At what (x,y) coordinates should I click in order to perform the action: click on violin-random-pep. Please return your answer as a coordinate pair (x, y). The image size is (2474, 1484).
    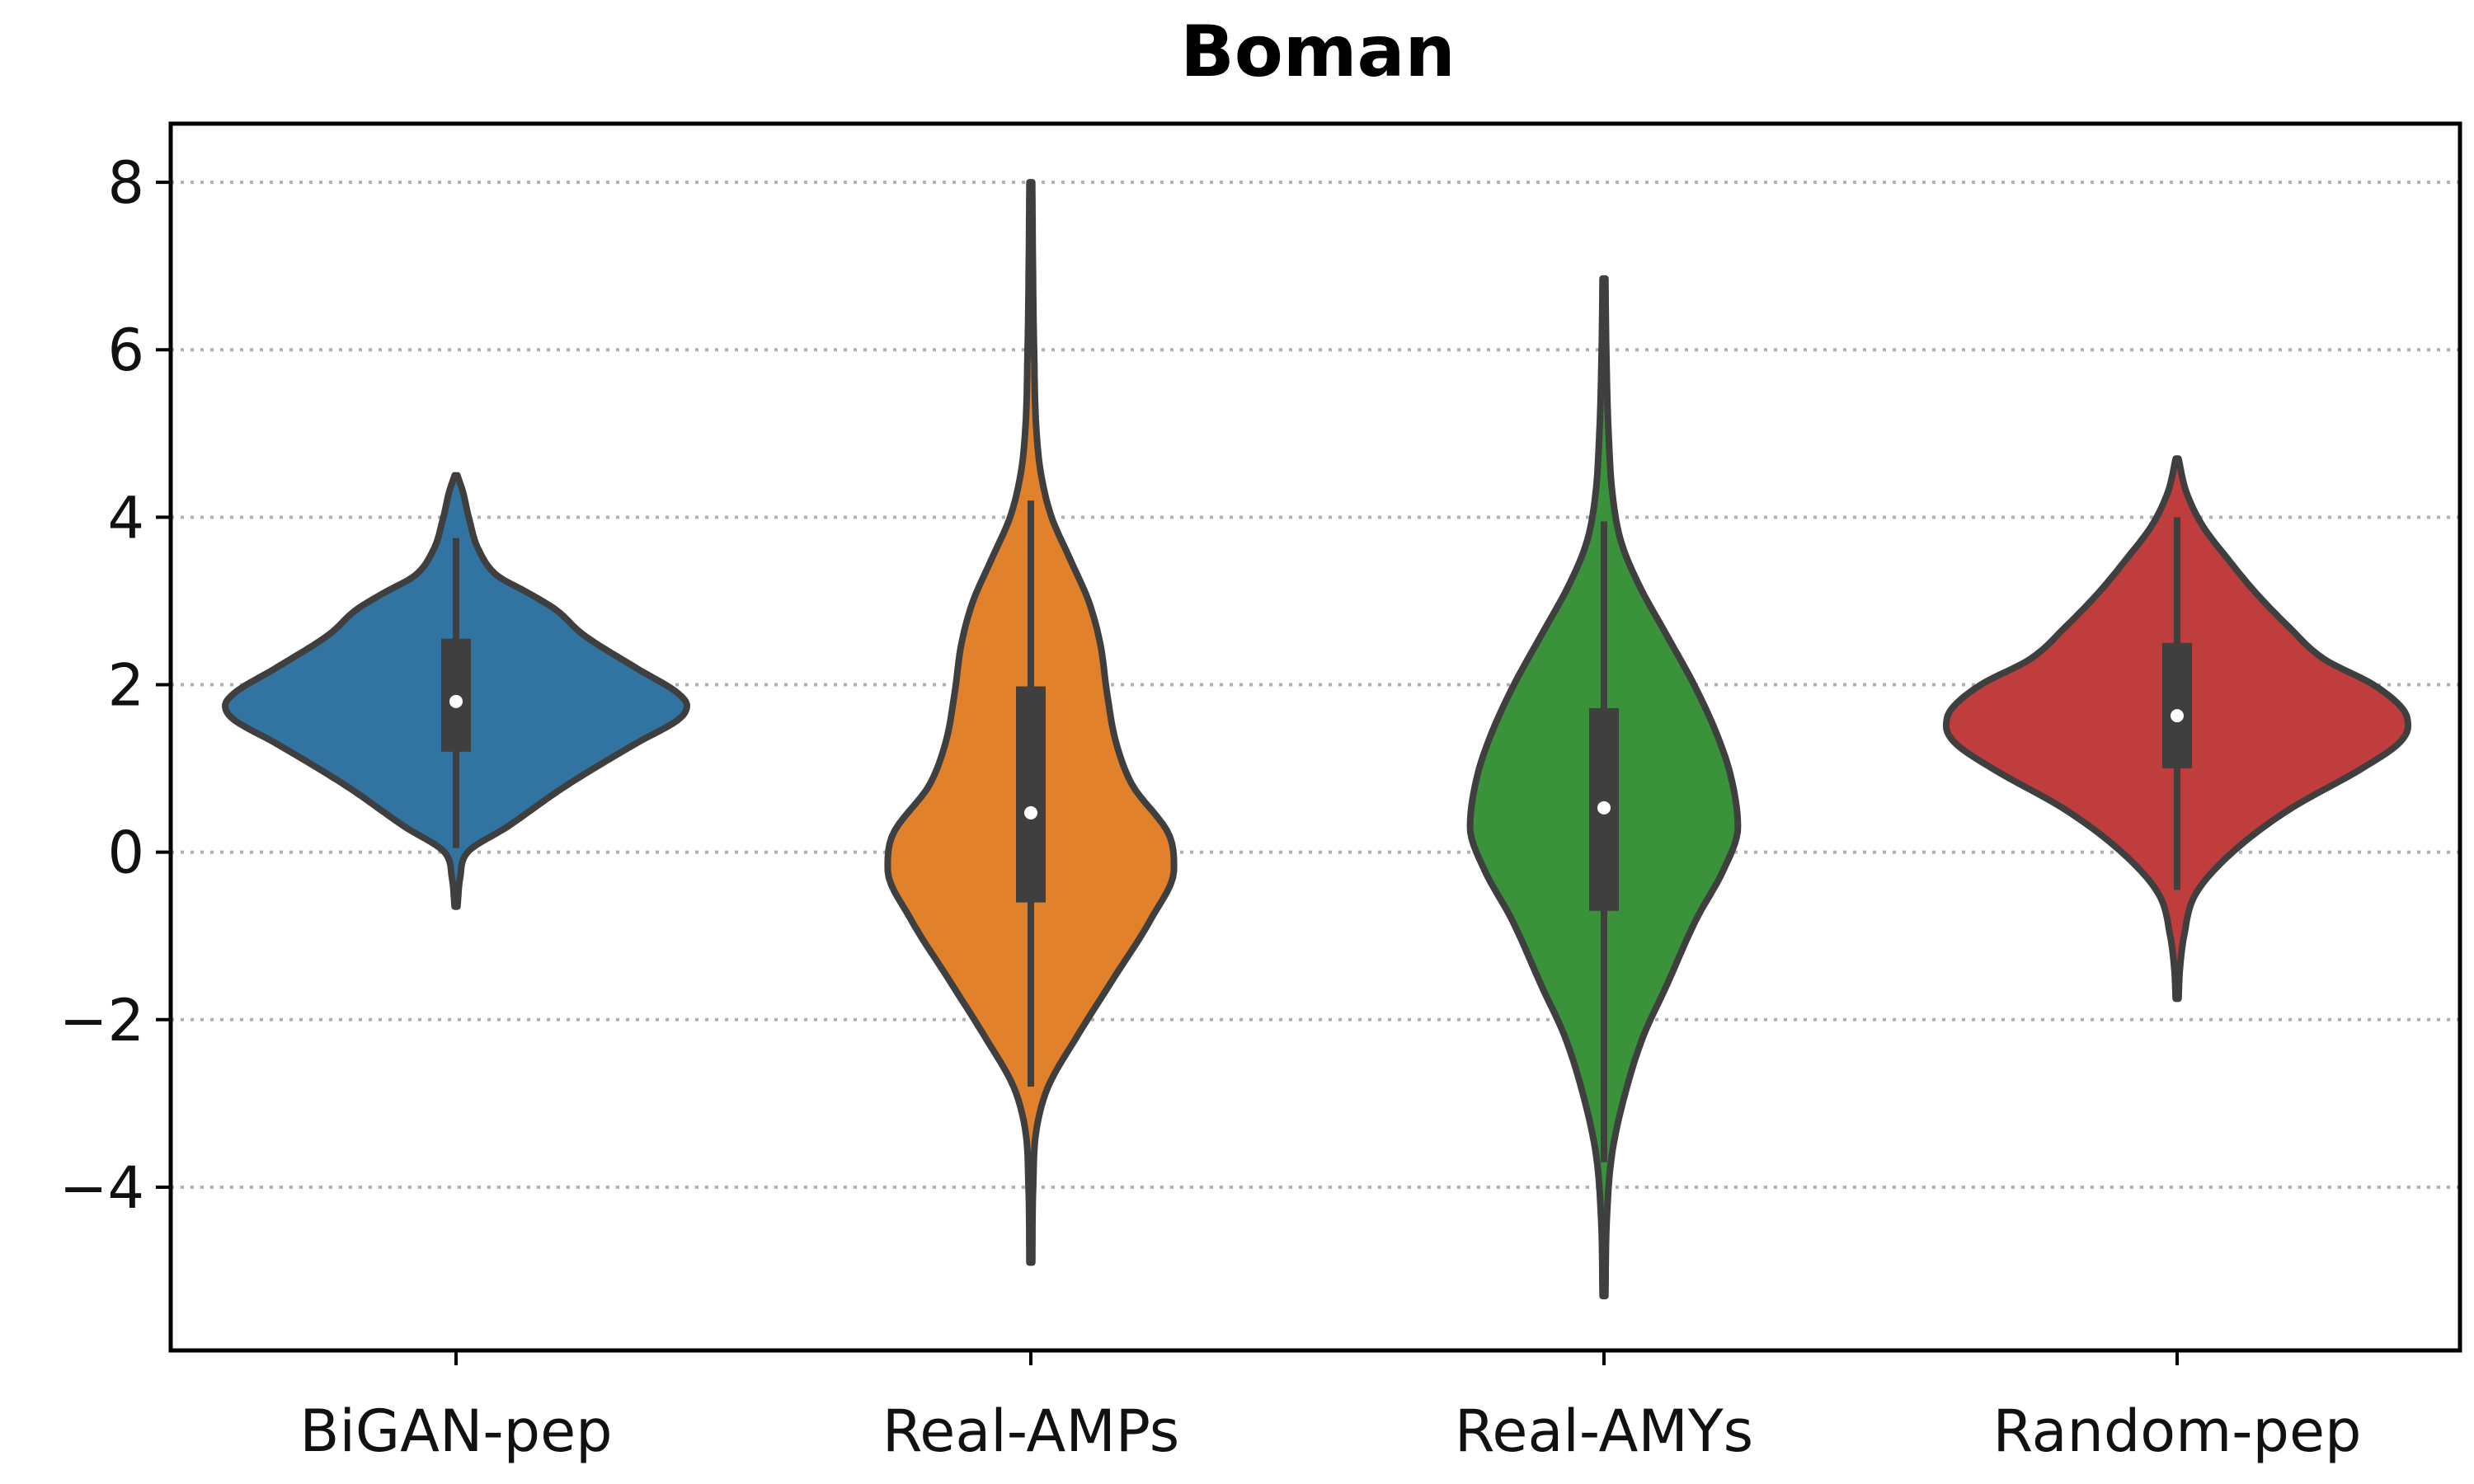
    Looking at the image, I should click on (2177, 729).